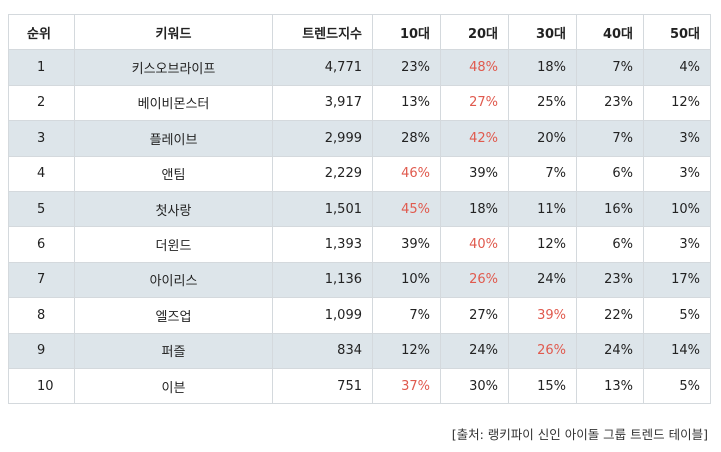 The image size is (721, 452). I want to click on rank-cell: 6, so click(41, 244).